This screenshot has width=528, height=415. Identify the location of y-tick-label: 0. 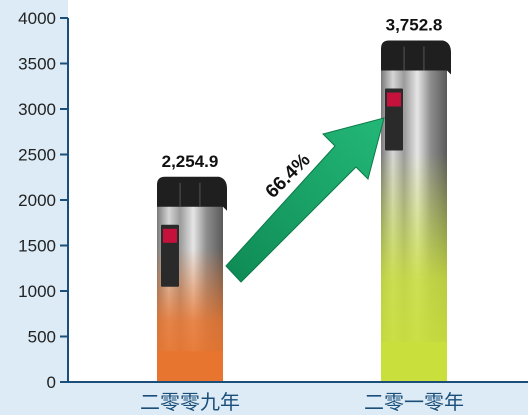
(51, 382).